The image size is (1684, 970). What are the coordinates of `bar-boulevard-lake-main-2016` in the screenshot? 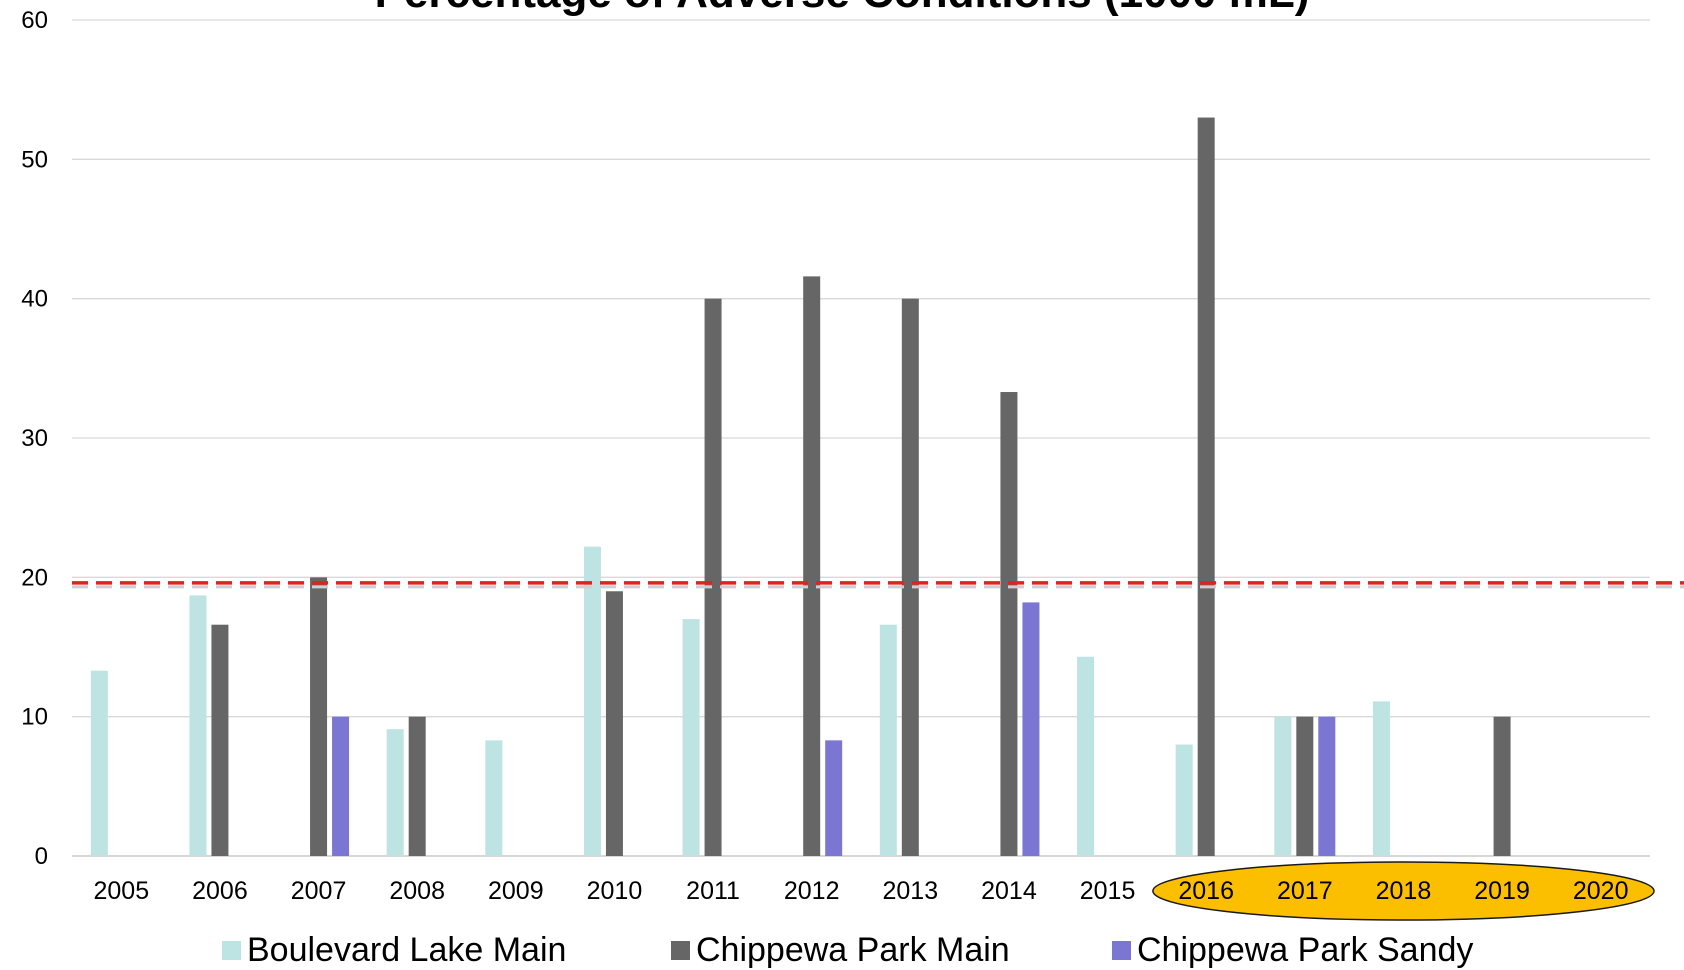 It's located at (1184, 800).